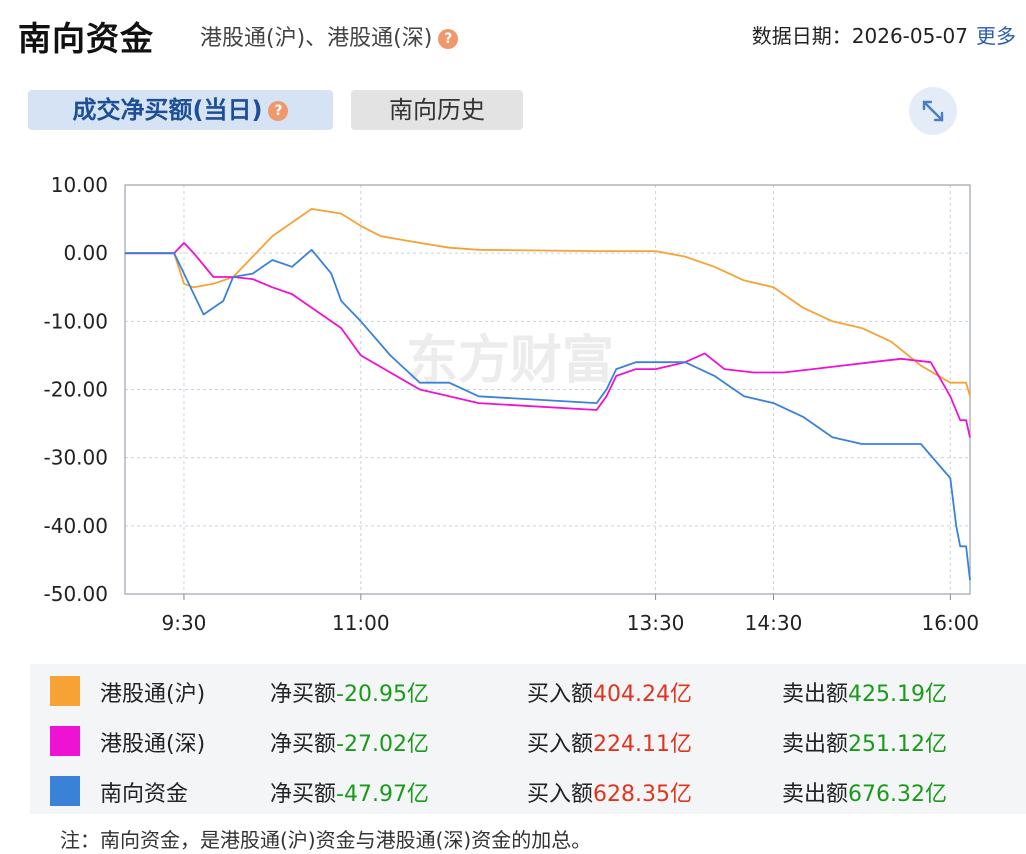  What do you see at coordinates (897, 794) in the screenshot?
I see `sell-value: 676.32亿` at bounding box center [897, 794].